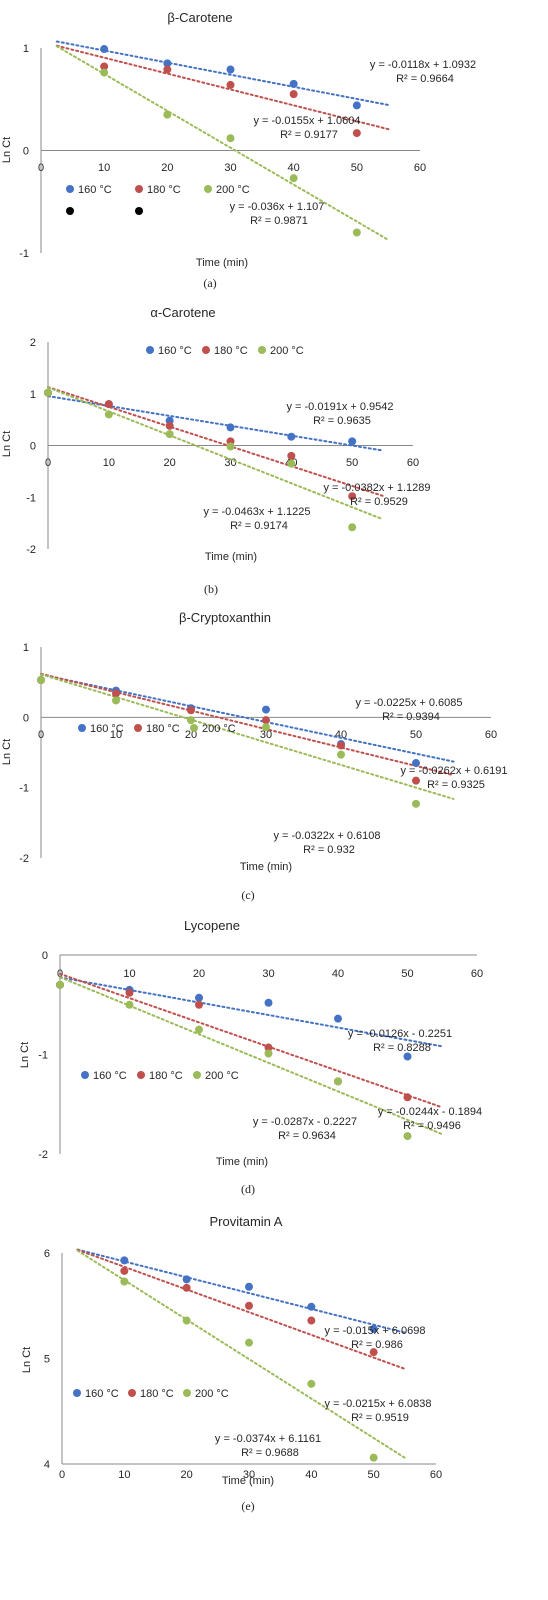 This screenshot has height=1600, width=548. I want to click on y-tick-label: 5, so click(47, 1360).